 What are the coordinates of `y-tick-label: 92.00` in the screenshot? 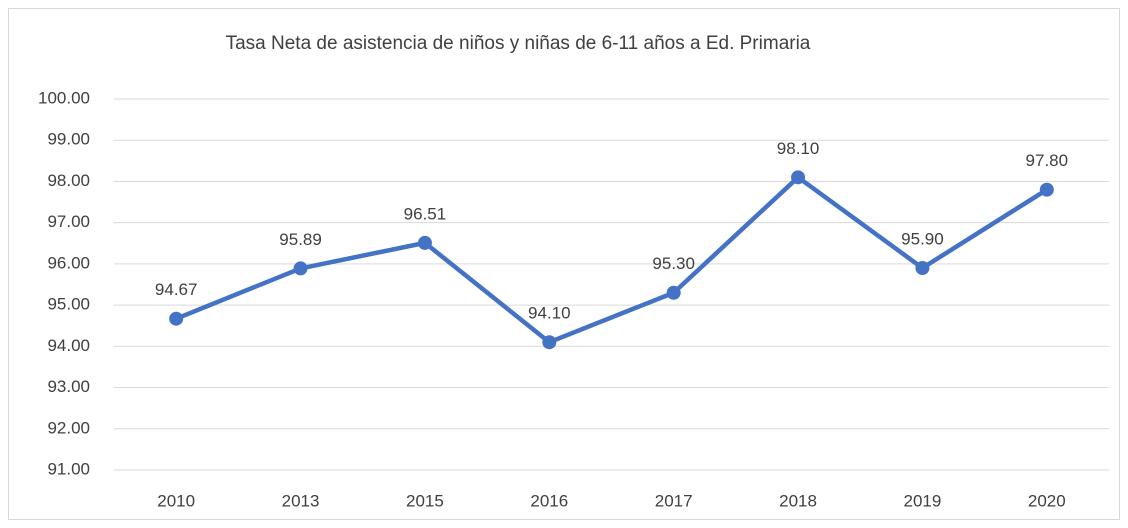 It's located at (68, 427).